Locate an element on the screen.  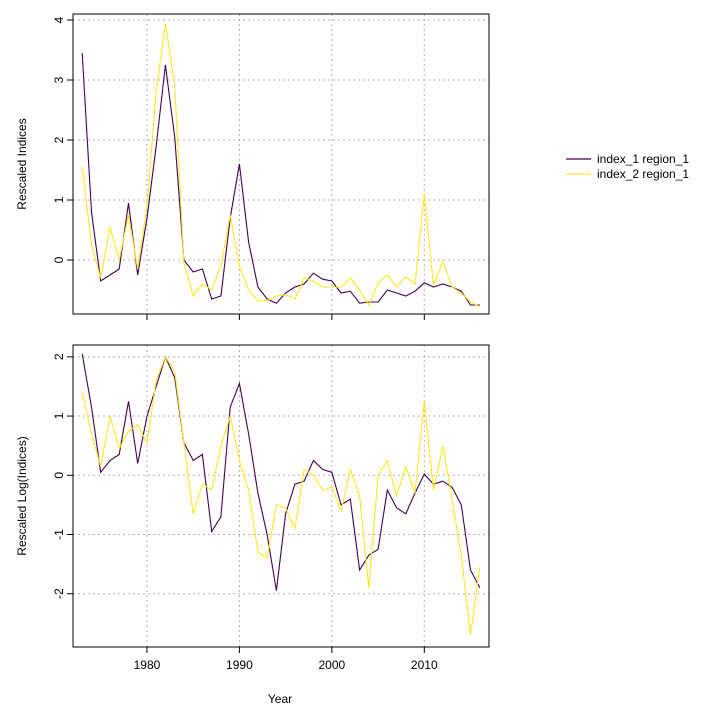
x-axis-label: Year is located at coordinates (280, 699).